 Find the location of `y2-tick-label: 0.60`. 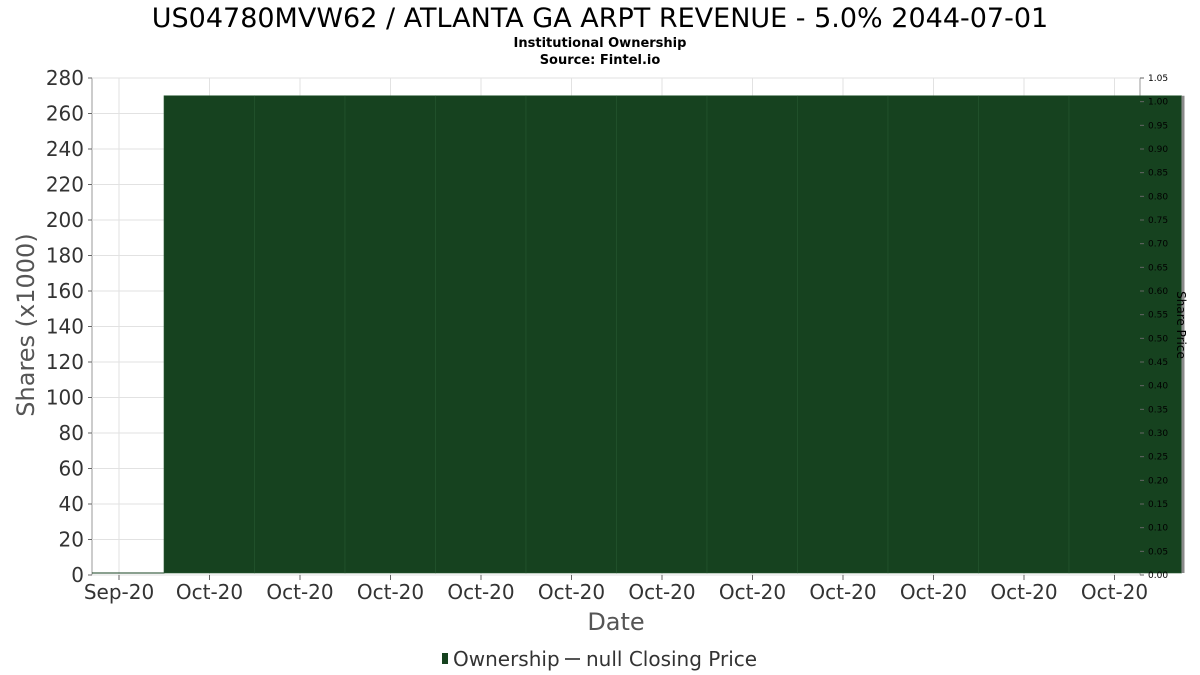

y2-tick-label: 0.60 is located at coordinates (1158, 292).